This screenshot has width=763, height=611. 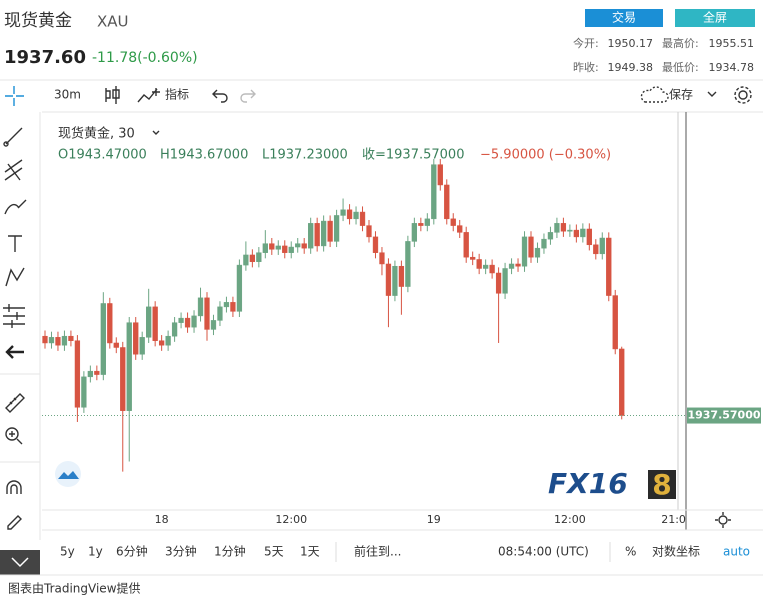 What do you see at coordinates (15, 243) in the screenshot?
I see `text-tool` at bounding box center [15, 243].